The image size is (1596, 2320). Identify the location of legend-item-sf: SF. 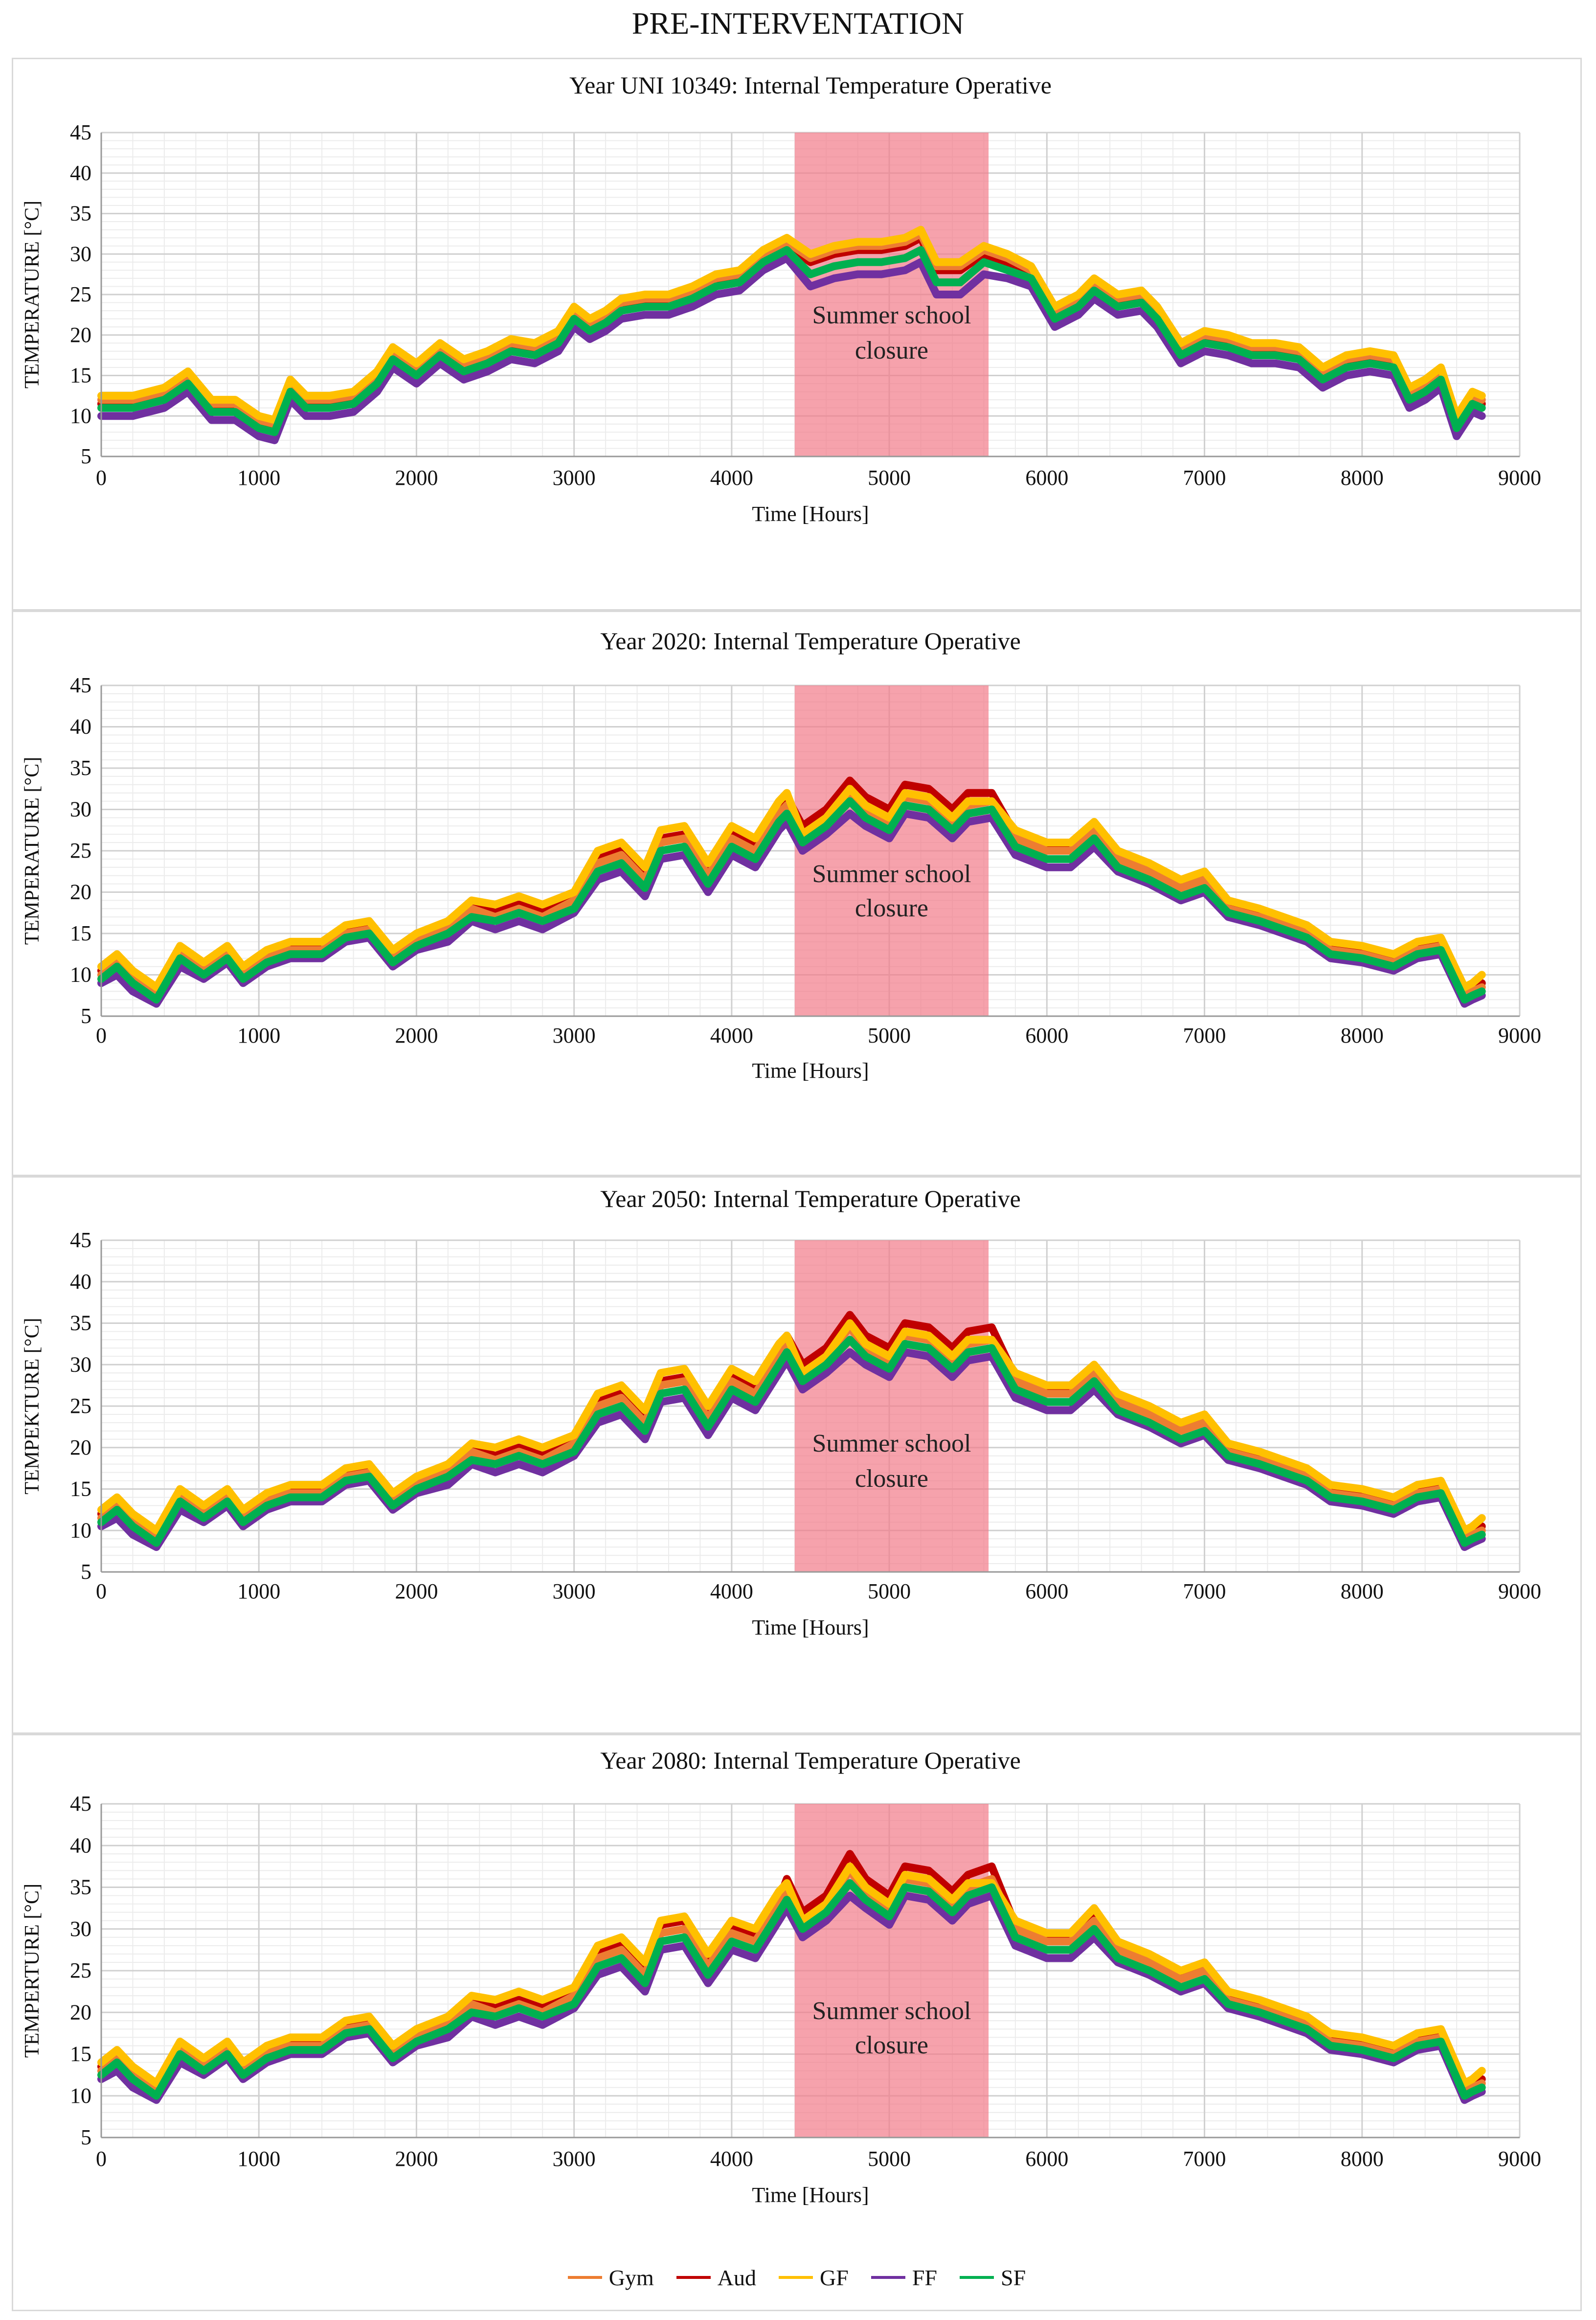
(993, 2278).